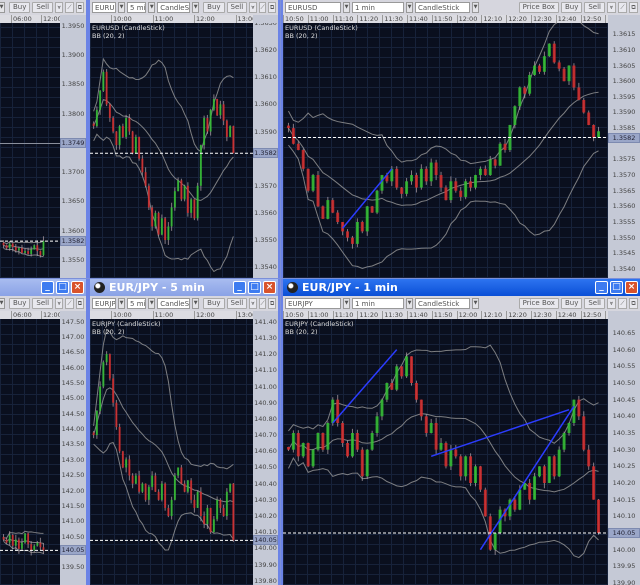  I want to click on bollinger-middle-band, so click(163, 150).